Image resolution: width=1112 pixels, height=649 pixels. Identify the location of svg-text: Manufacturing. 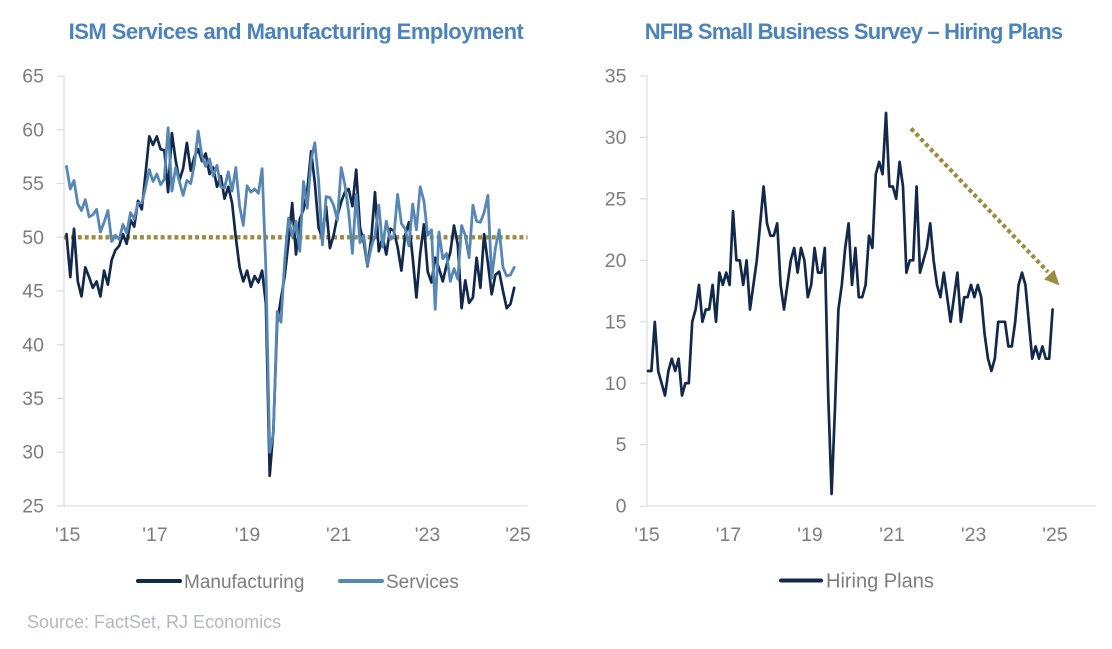
(244, 582).